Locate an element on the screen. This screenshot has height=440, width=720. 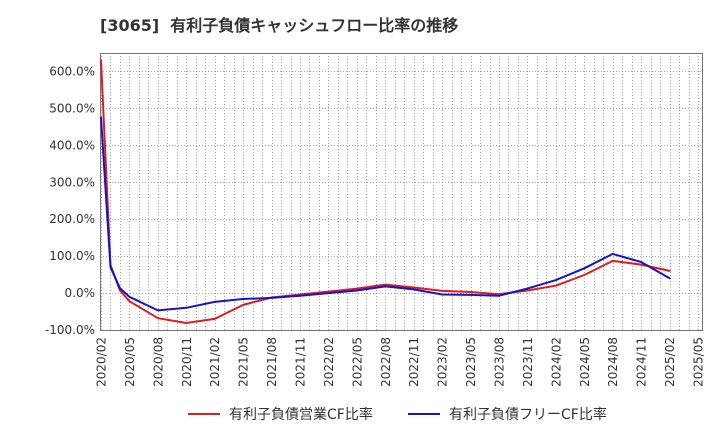
x-tick-label: 2021/02 is located at coordinates (215, 362).